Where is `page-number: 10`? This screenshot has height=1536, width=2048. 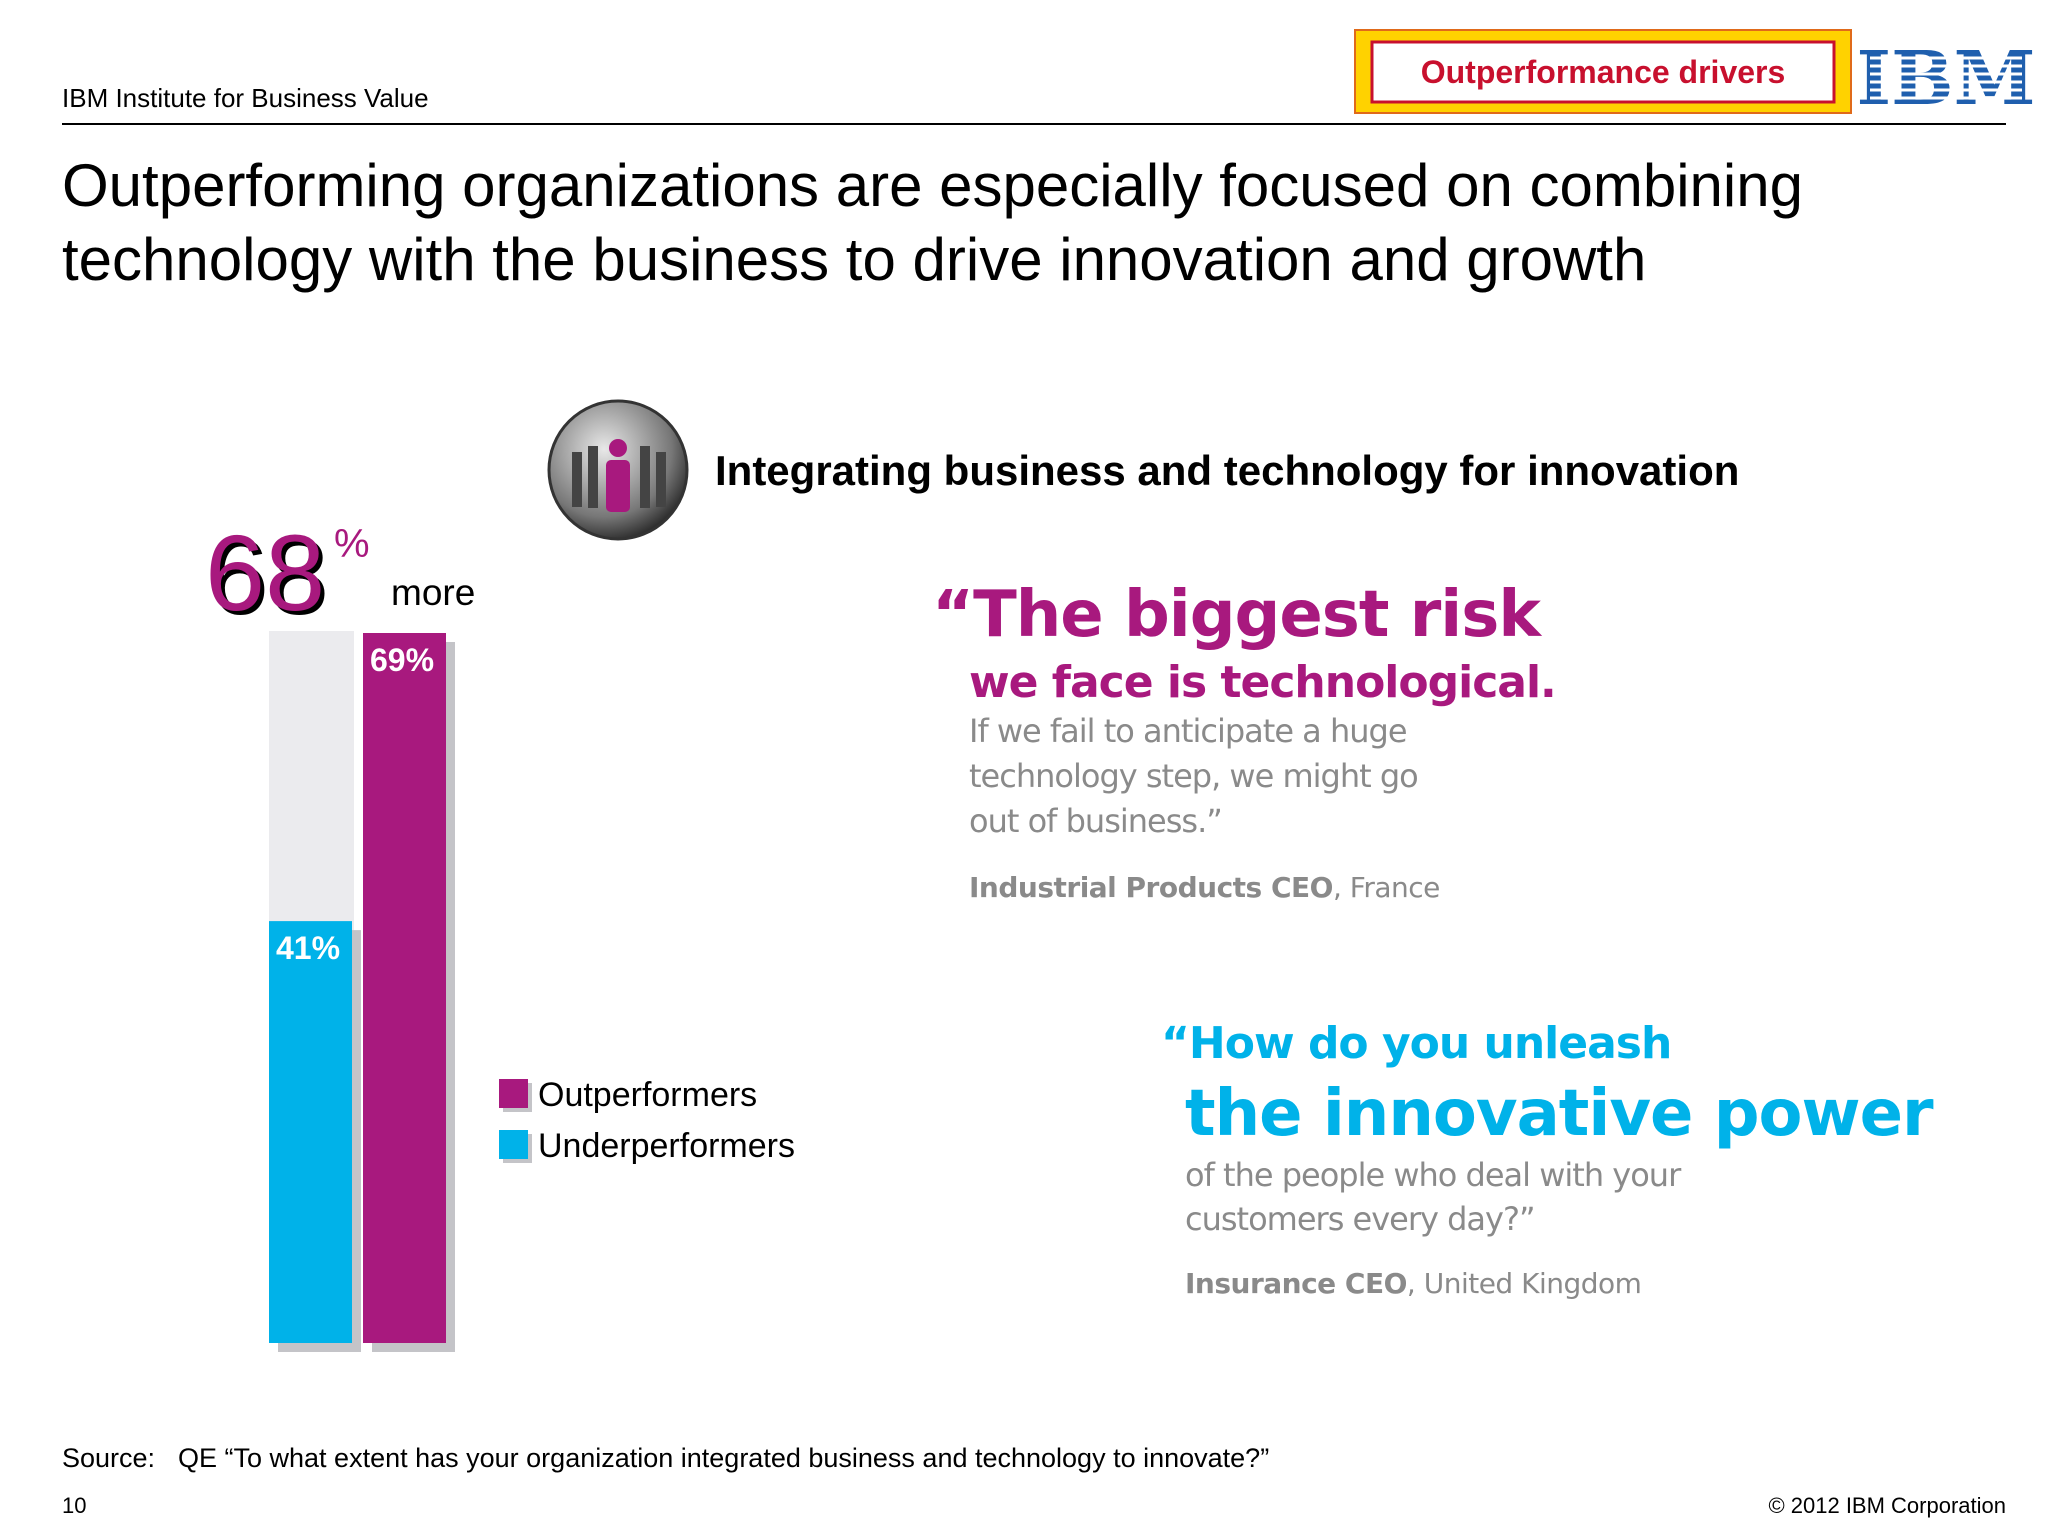
page-number: 10 is located at coordinates (74, 1505).